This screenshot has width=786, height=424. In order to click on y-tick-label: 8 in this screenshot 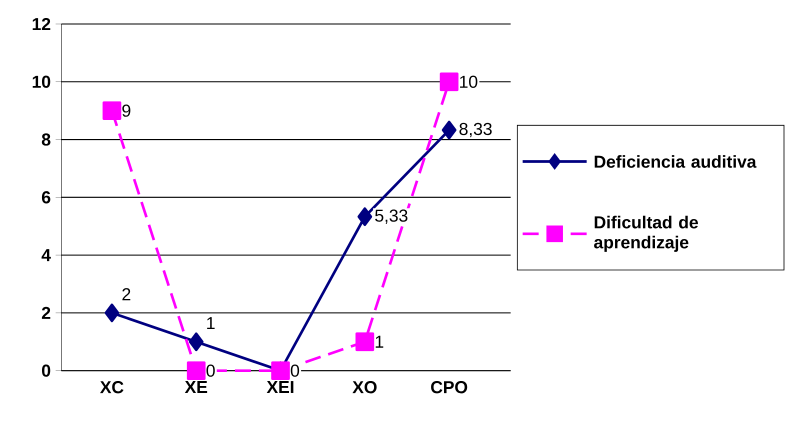, I will do `click(46, 139)`.